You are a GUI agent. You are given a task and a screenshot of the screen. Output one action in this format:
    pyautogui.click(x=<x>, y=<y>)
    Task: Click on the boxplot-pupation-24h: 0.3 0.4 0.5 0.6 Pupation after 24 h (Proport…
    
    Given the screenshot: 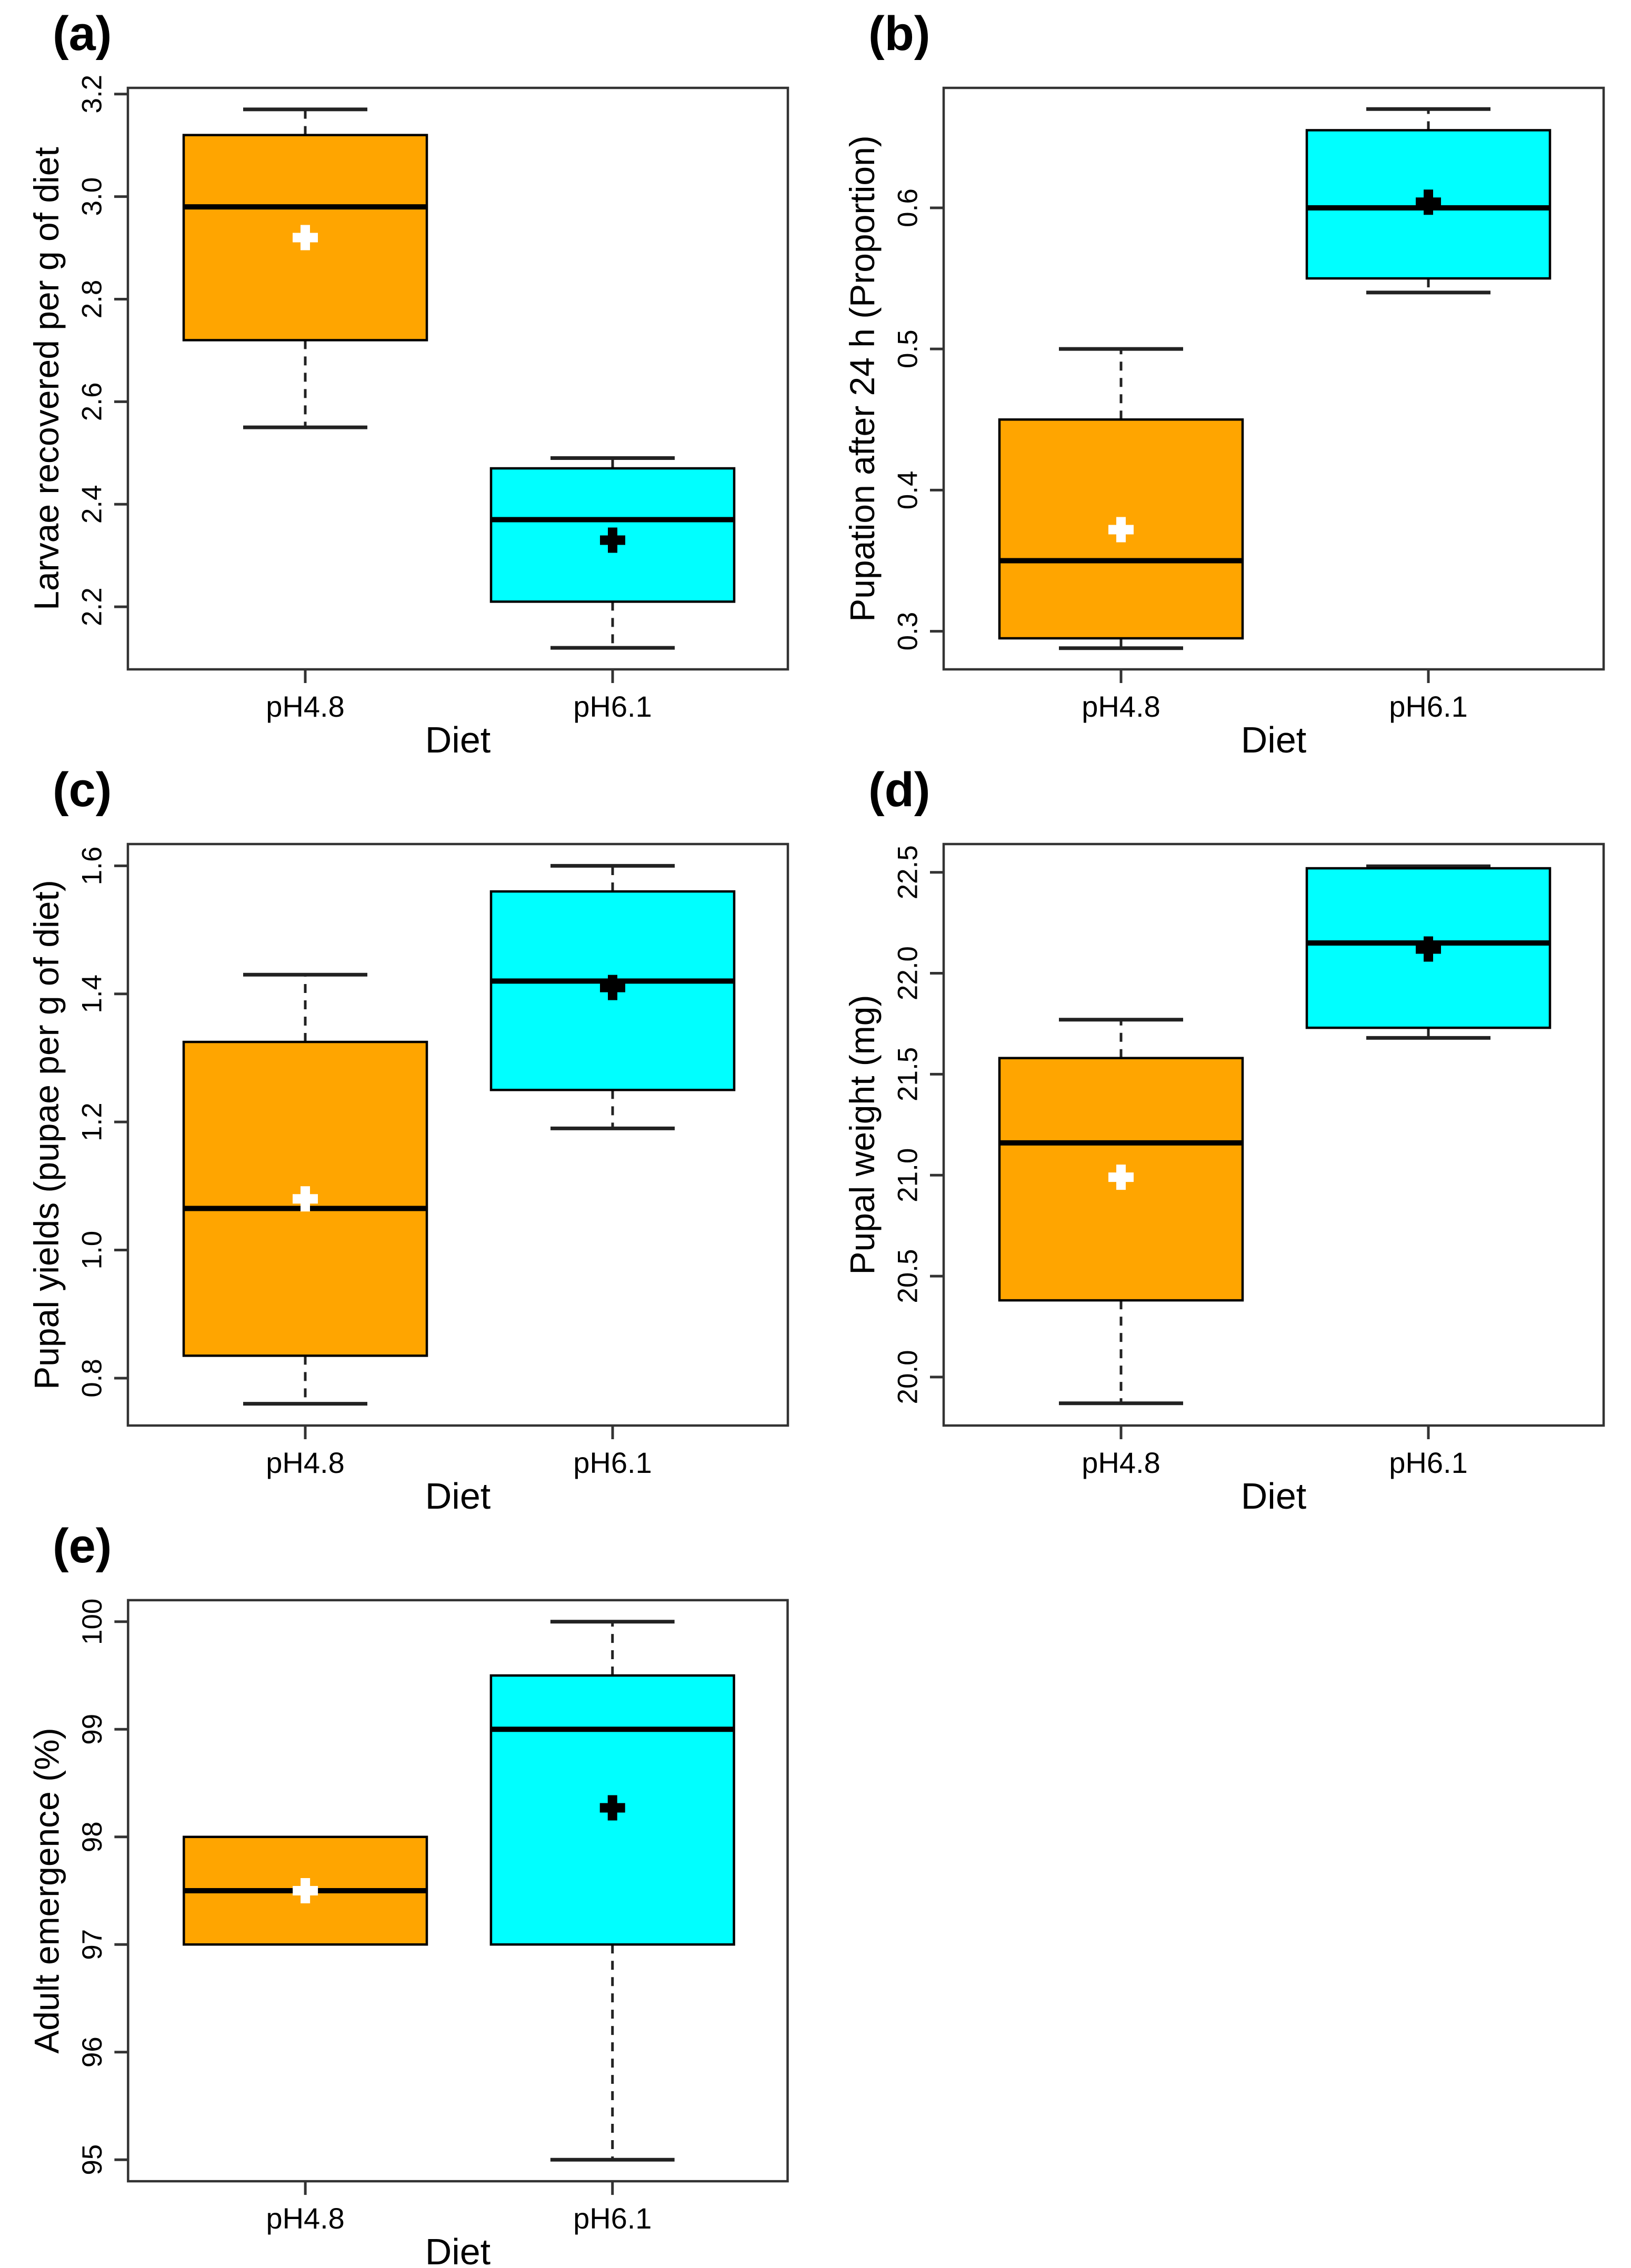 What is the action you would take?
    pyautogui.click(x=1224, y=421)
    